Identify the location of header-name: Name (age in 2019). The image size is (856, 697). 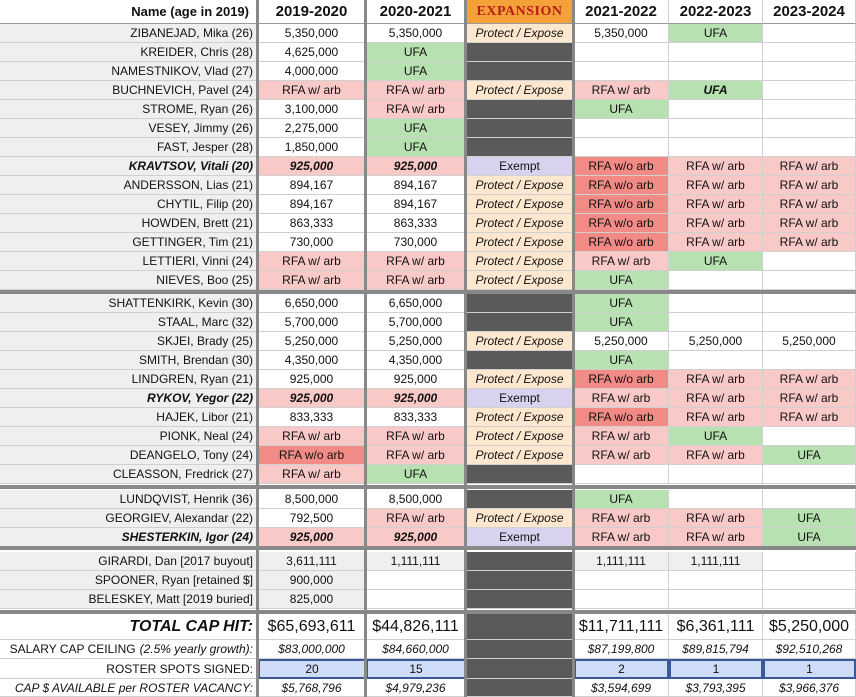
(129, 12).